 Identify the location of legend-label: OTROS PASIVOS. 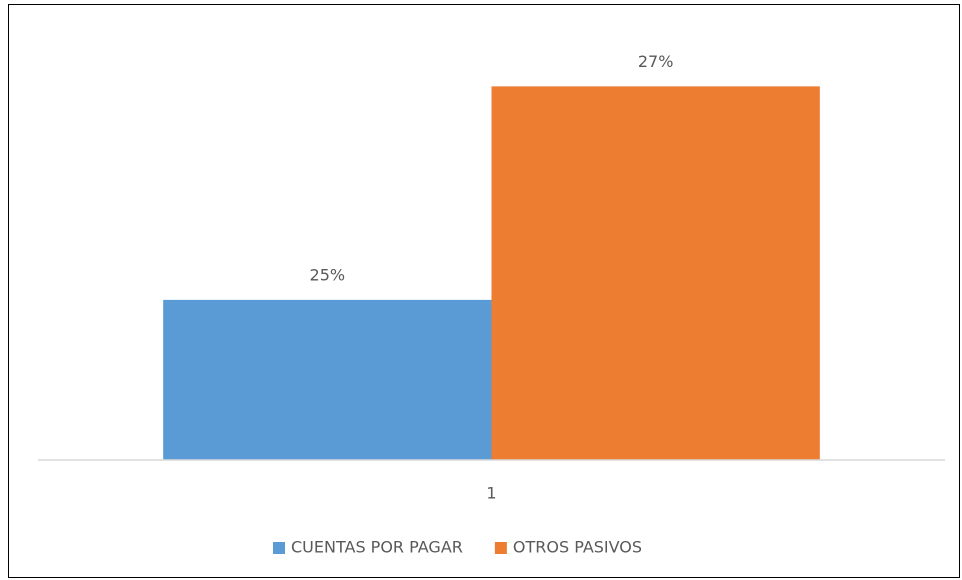
(577, 547).